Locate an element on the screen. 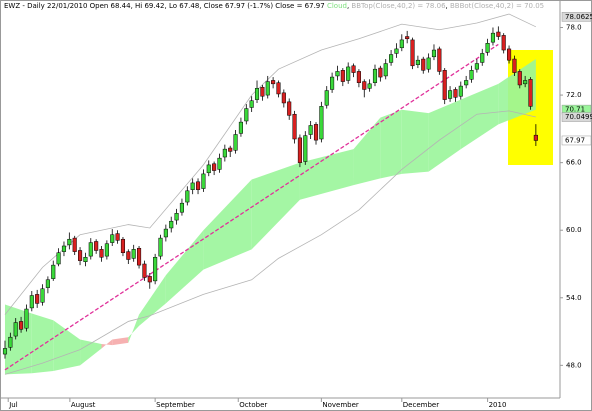 The image size is (592, 411). y-tick-label: 78.0 is located at coordinates (574, 28).